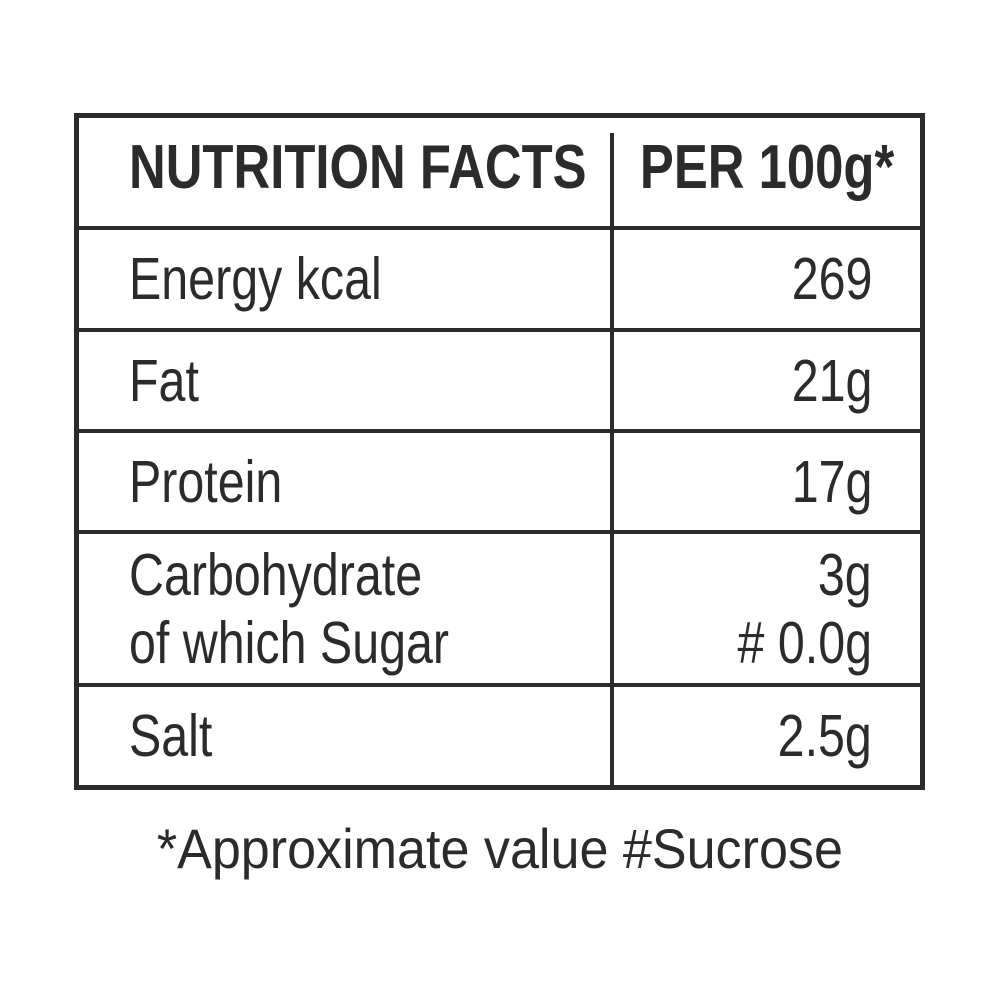 The image size is (1000, 1000). I want to click on protein-value: 17g, so click(831, 481).